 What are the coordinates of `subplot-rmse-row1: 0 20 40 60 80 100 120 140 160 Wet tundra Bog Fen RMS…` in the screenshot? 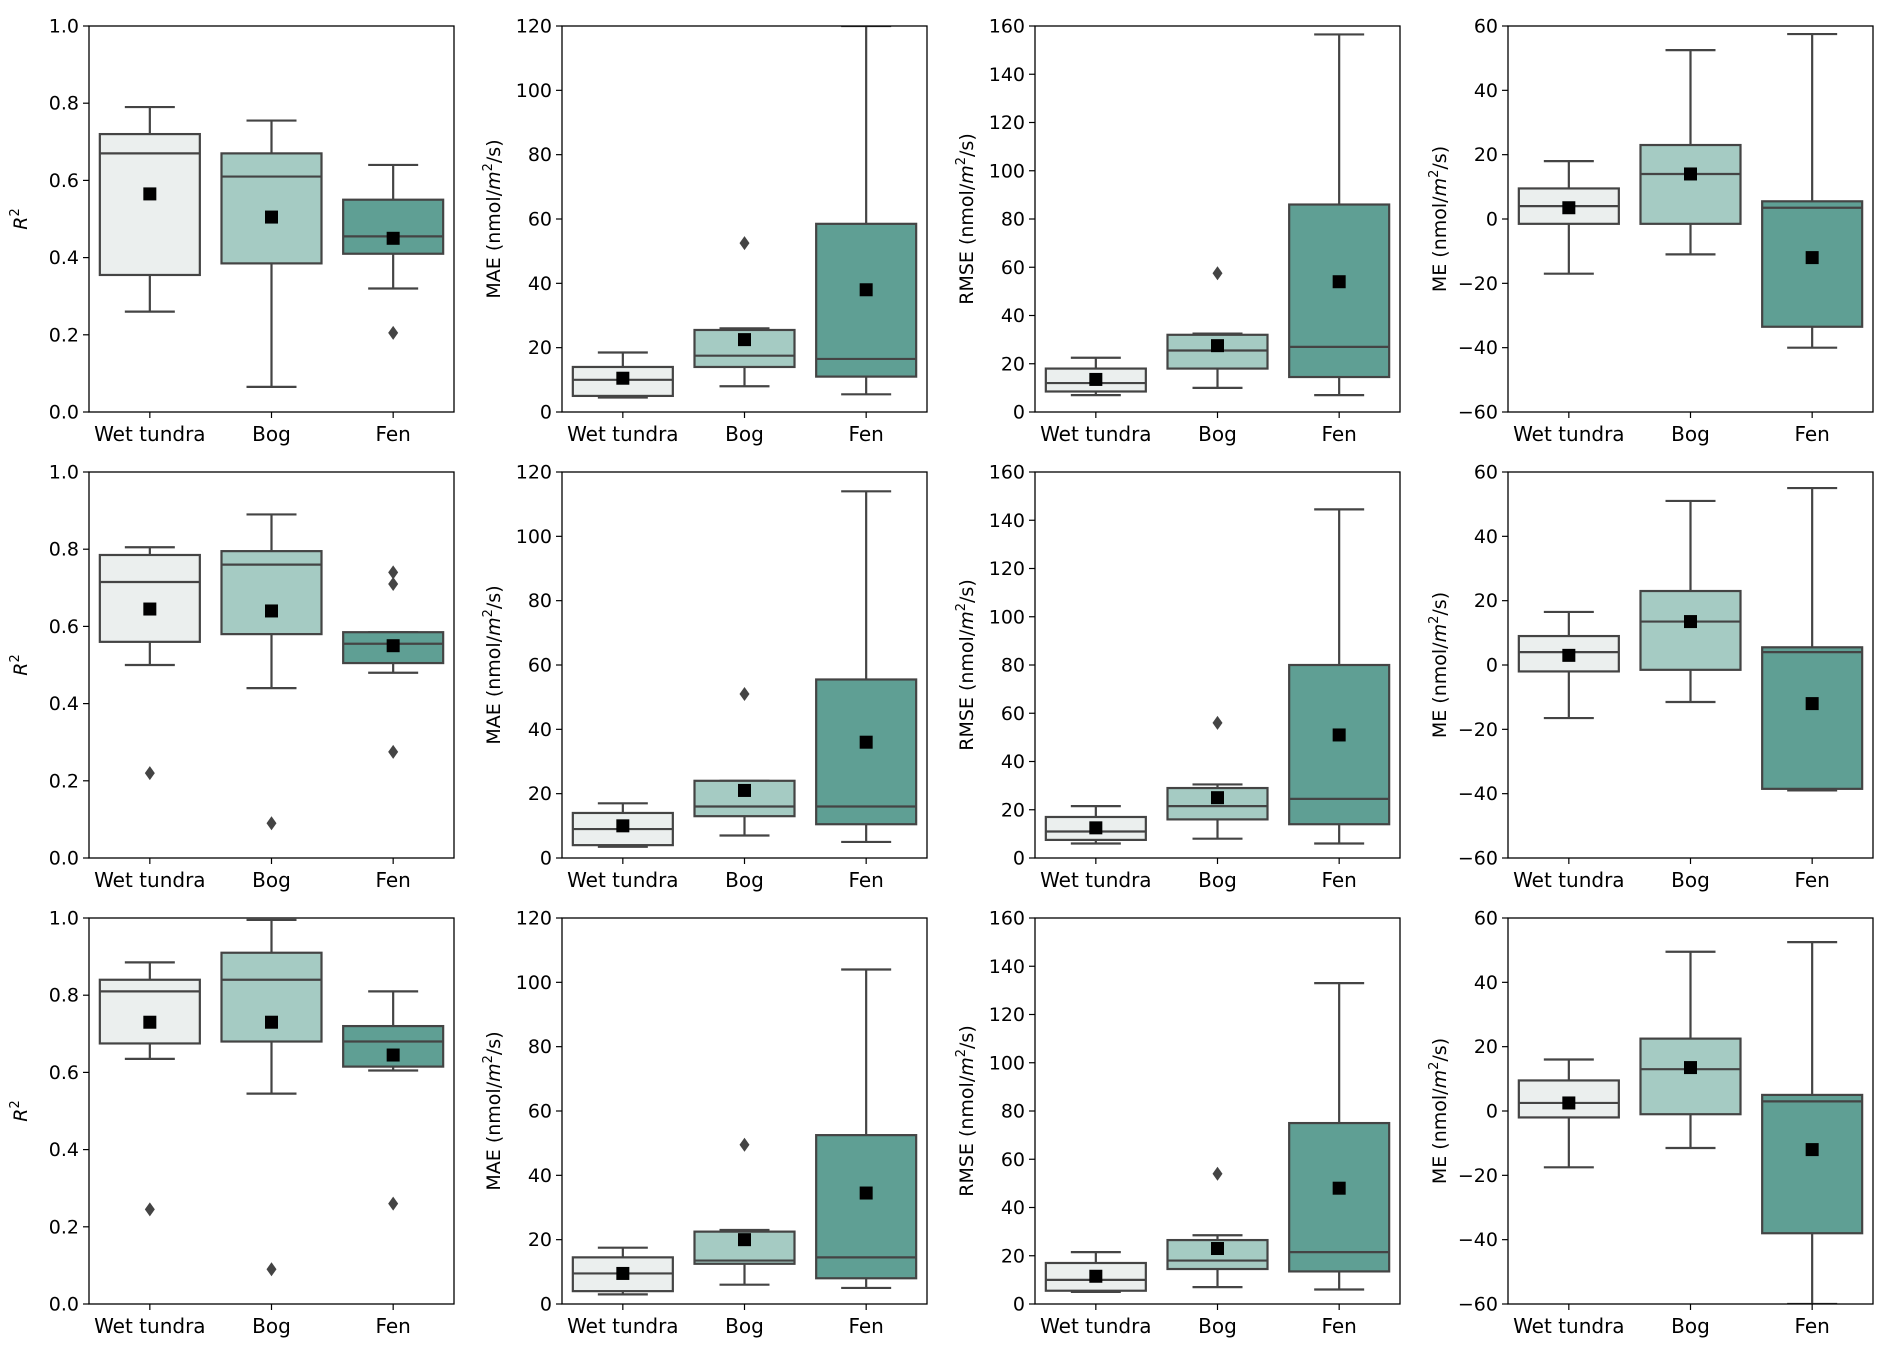 It's located at (1177, 231).